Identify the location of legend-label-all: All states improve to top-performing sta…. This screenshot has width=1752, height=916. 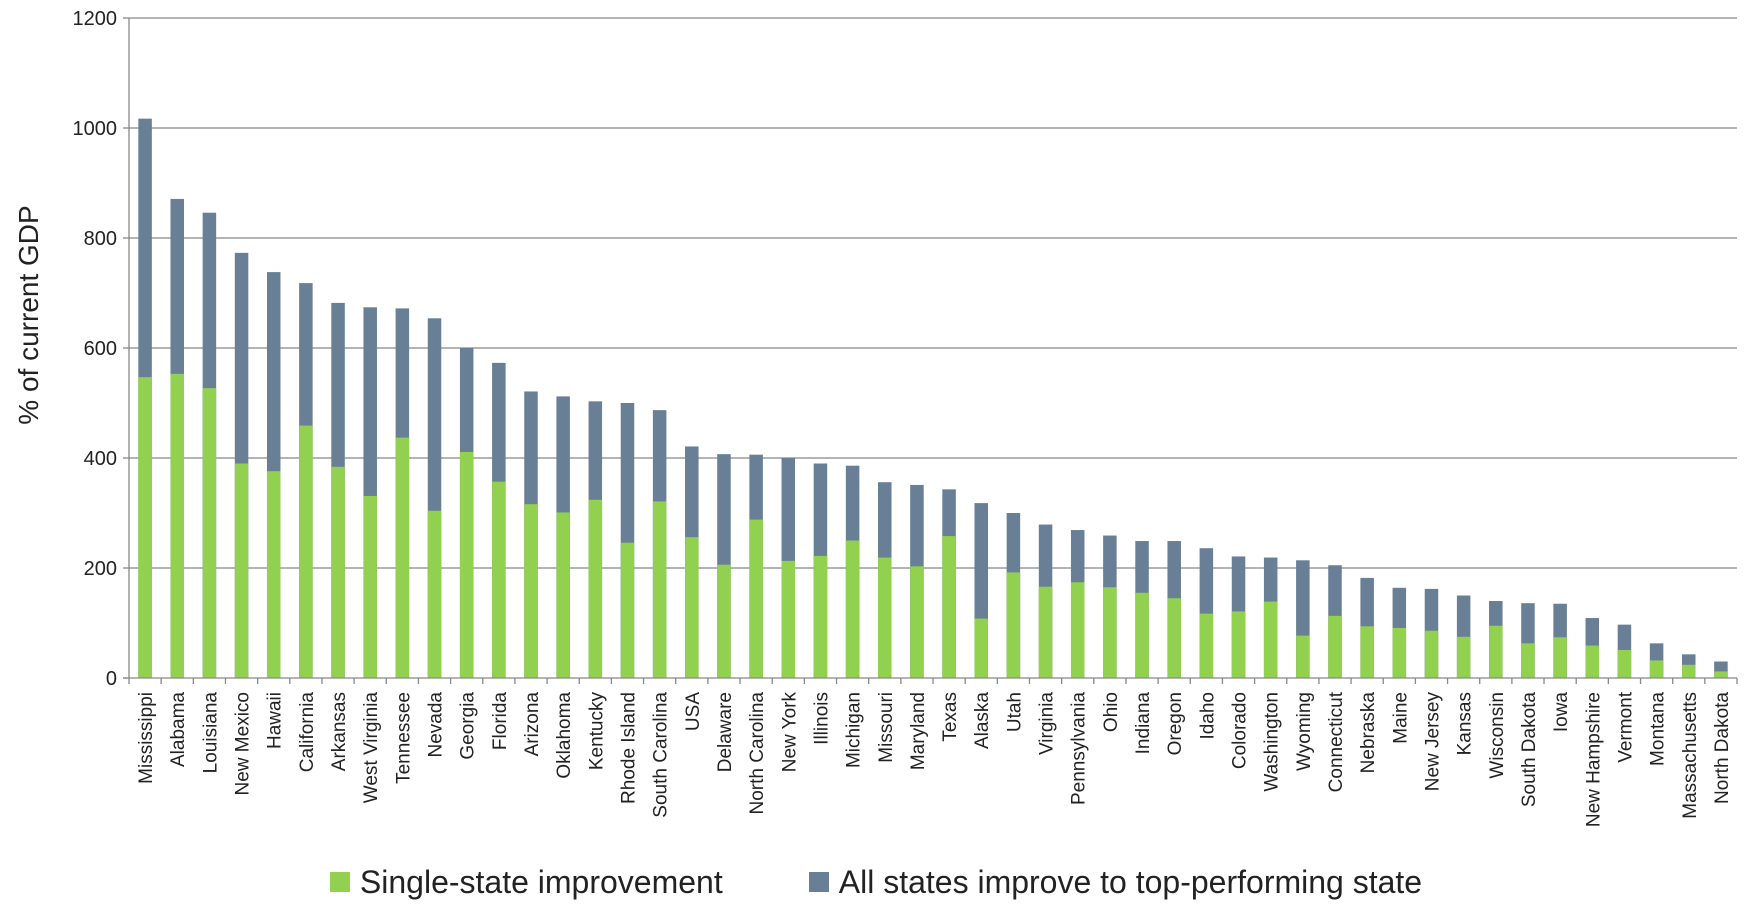
(1130, 881).